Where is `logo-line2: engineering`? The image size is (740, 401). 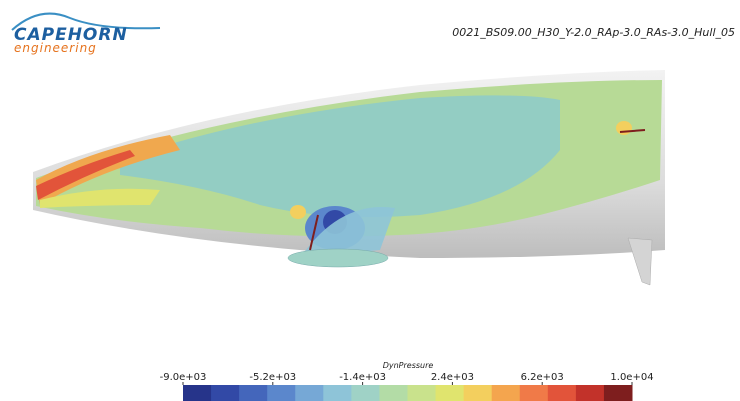 logo-line2: engineering is located at coordinates (55, 48).